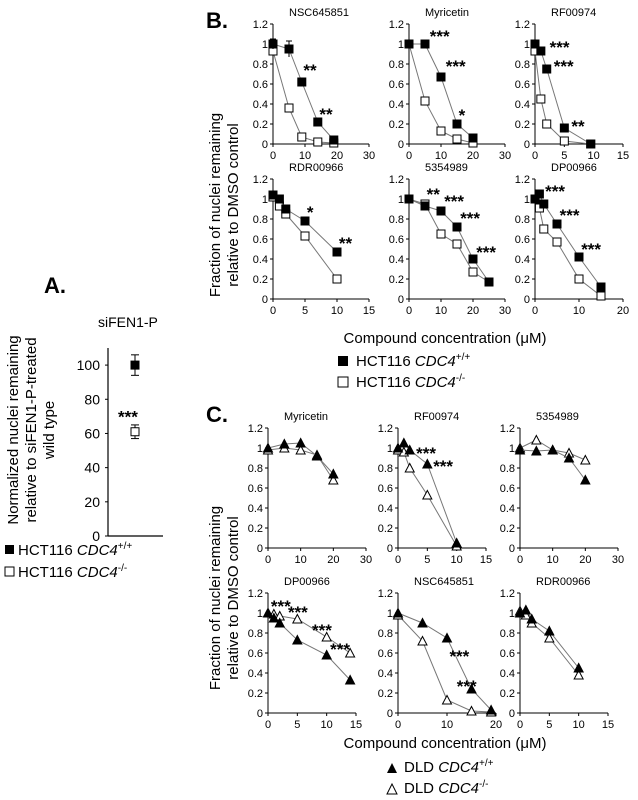 The image size is (638, 800). I want to click on legend-c-wt-sup: +/+, so click(486, 763).